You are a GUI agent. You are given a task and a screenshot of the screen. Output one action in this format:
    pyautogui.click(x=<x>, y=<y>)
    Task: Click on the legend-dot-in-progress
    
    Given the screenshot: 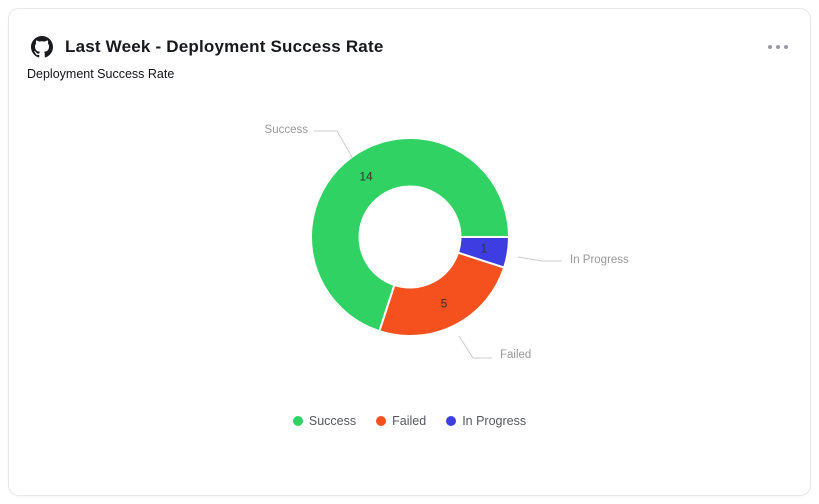 What is the action you would take?
    pyautogui.click(x=451, y=421)
    